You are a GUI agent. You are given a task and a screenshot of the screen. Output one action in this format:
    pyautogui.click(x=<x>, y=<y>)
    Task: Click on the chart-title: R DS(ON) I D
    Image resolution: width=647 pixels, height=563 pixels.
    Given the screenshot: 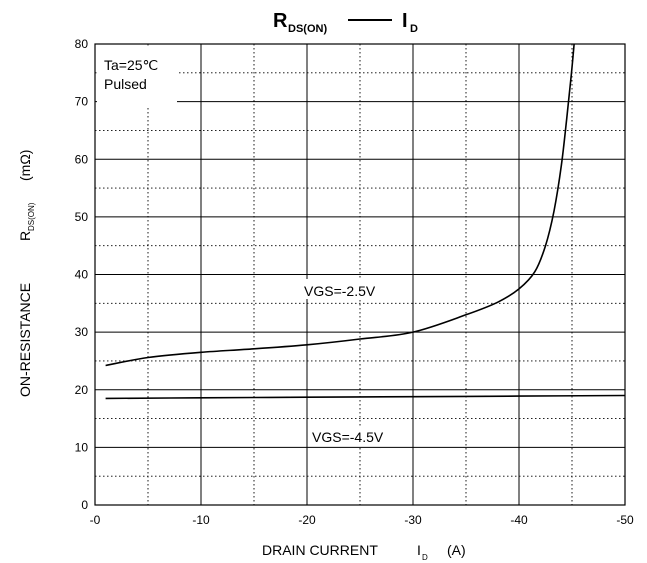 What is the action you would take?
    pyautogui.click(x=345, y=22)
    